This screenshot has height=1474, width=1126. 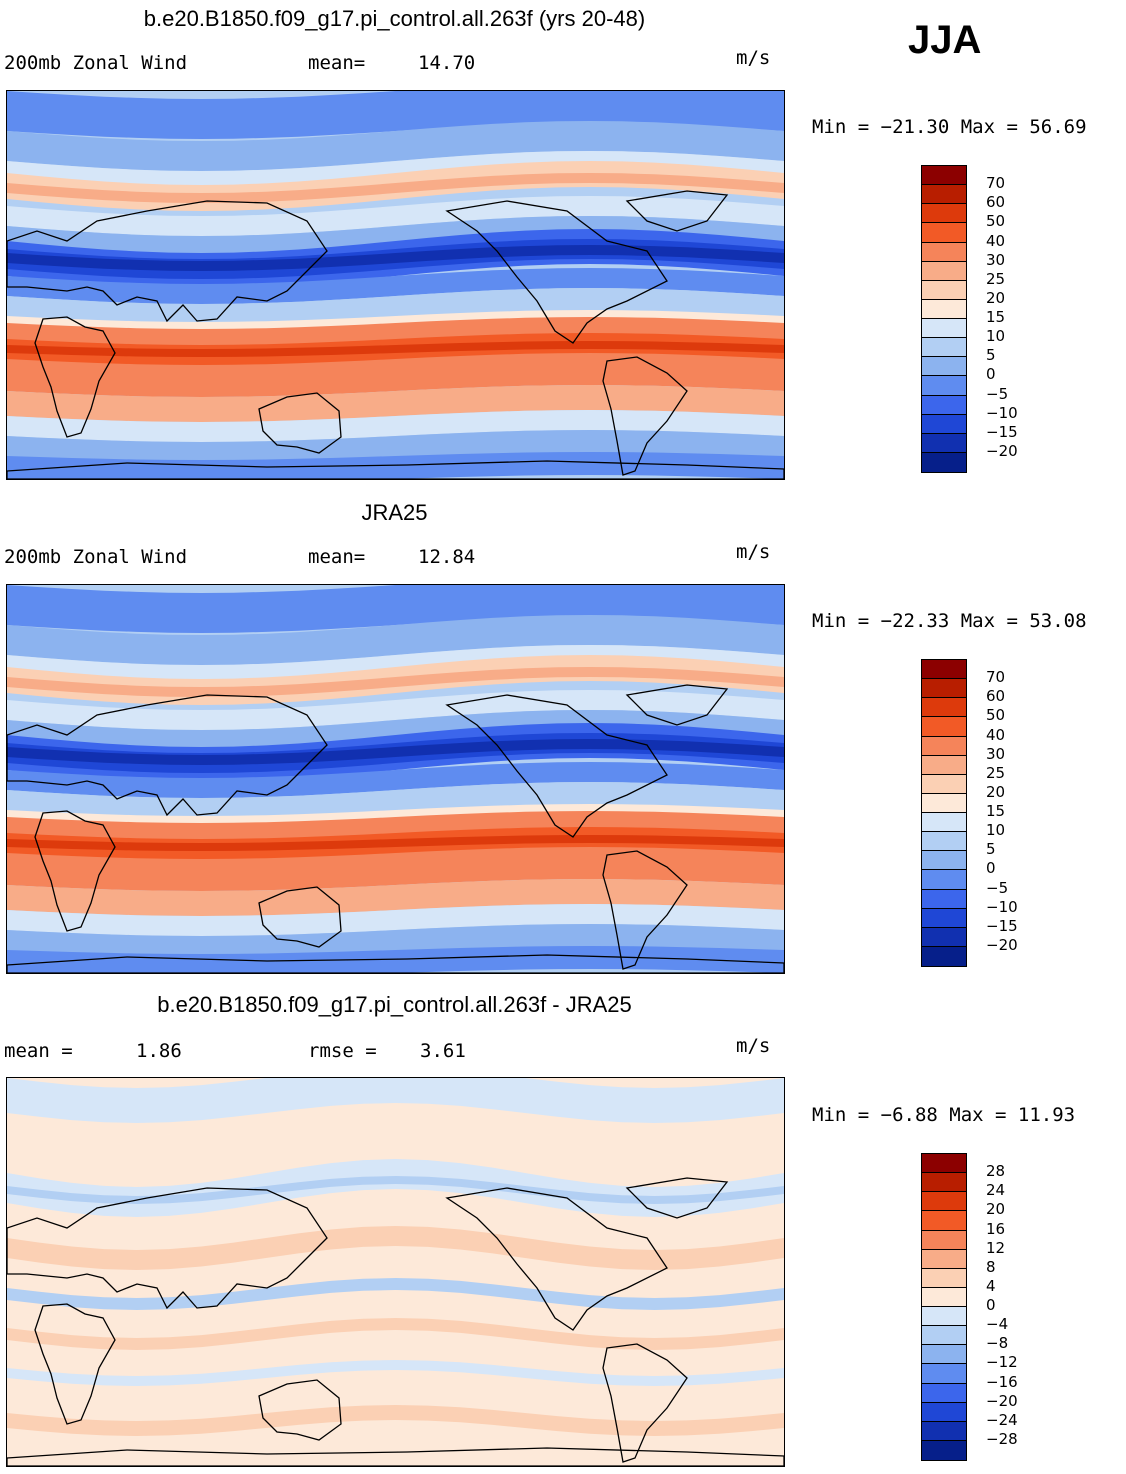 I want to click on colorbar-tick-label: −15, so click(x=1002, y=925).